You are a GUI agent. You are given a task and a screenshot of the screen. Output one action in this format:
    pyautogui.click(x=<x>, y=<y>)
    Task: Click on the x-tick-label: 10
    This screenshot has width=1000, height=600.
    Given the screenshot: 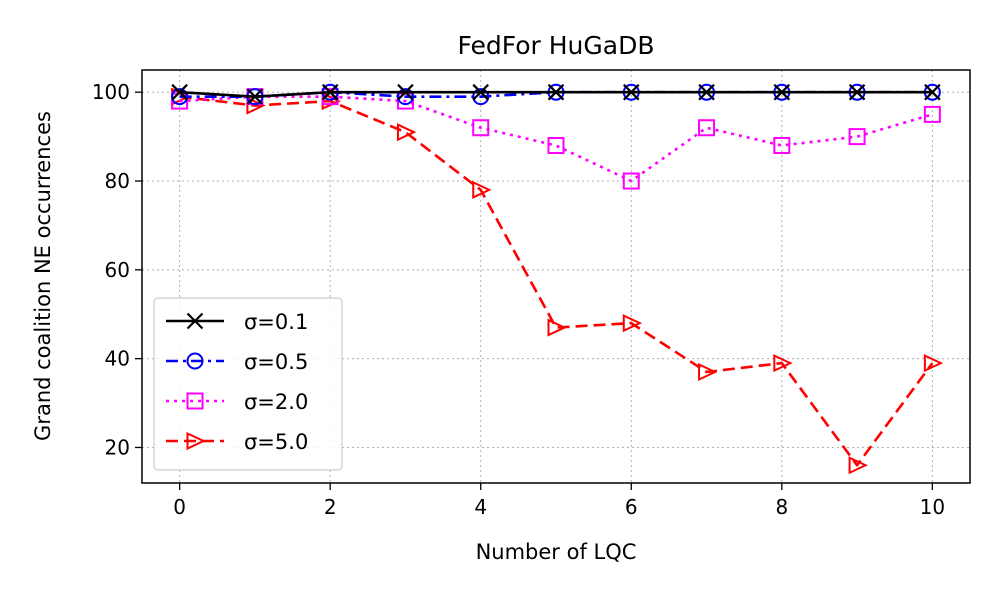 What is the action you would take?
    pyautogui.click(x=932, y=507)
    